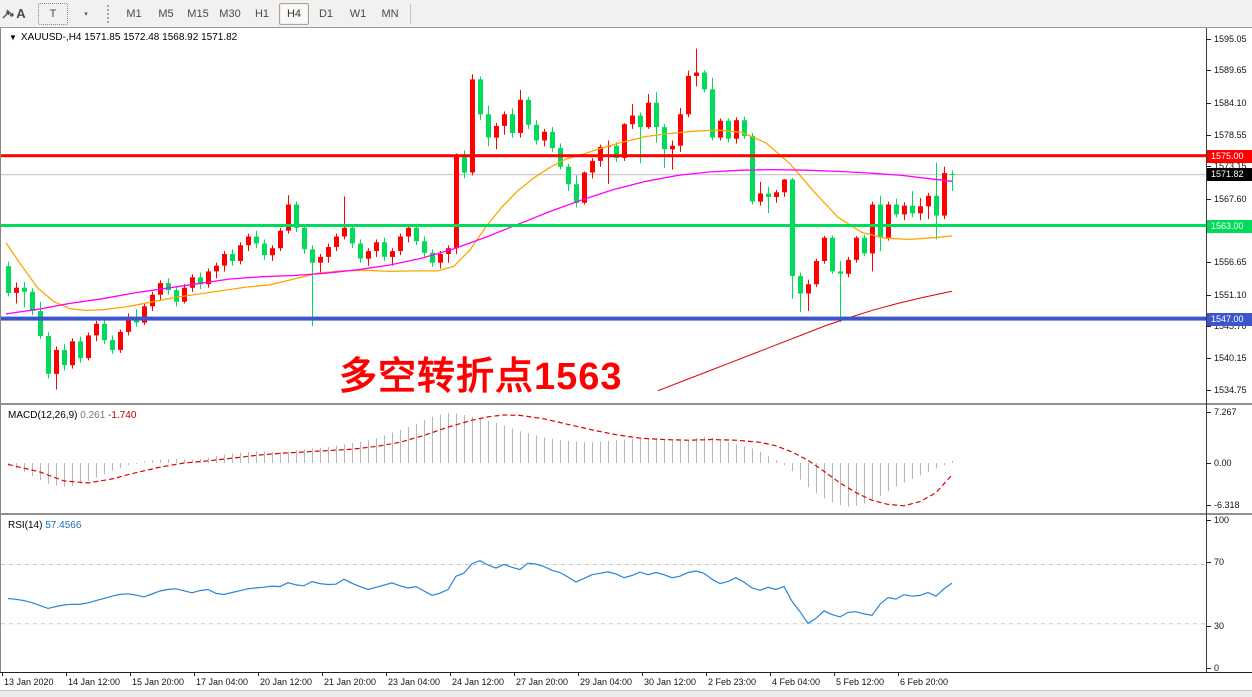  Describe the element at coordinates (626, 693) in the screenshot. I see `window-bottom-strip` at that location.